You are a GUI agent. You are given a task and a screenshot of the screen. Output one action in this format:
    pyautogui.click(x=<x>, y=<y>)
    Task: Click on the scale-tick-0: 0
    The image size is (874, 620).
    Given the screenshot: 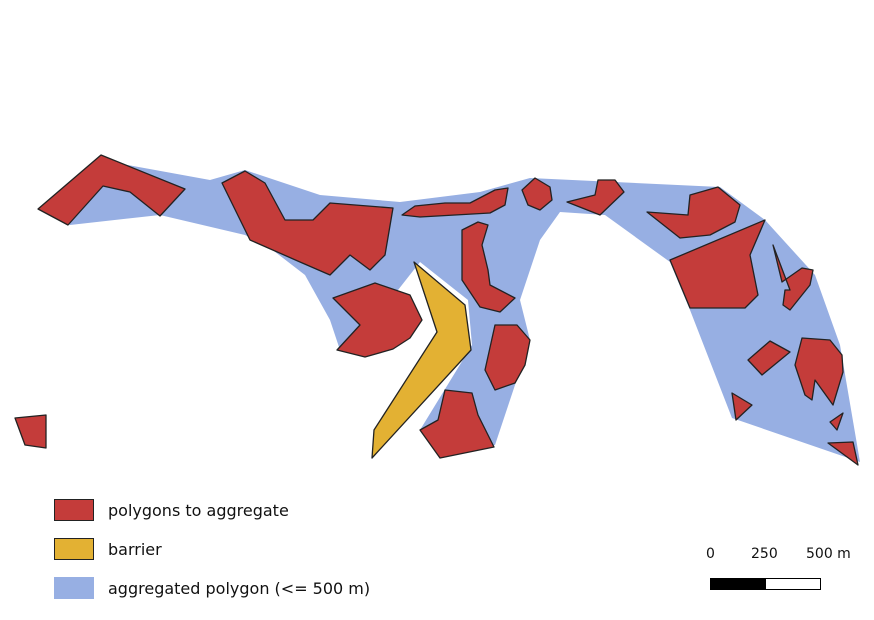 What is the action you would take?
    pyautogui.click(x=710, y=554)
    